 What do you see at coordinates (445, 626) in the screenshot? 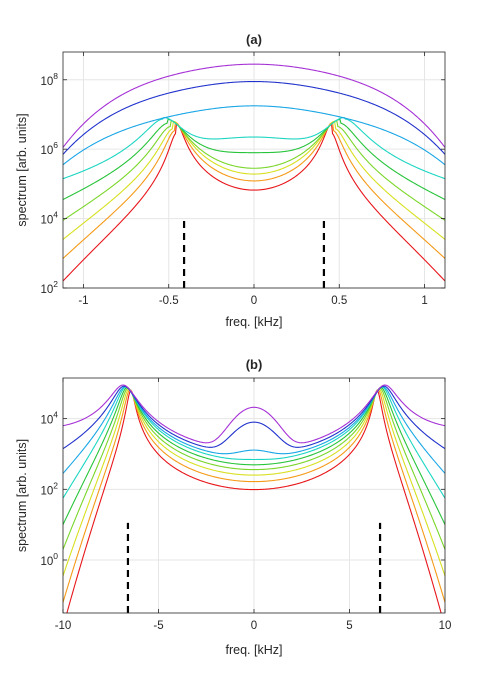
I see `x-tick-label: 10` at bounding box center [445, 626].